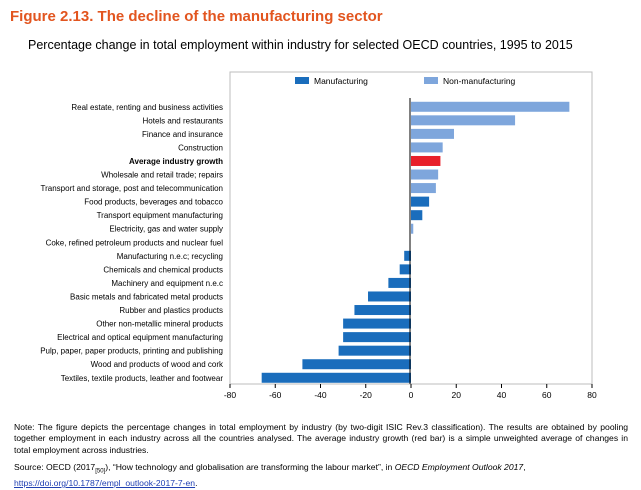 The width and height of the screenshot is (641, 490). I want to click on category-label-1: Hotels and restaurants, so click(183, 120).